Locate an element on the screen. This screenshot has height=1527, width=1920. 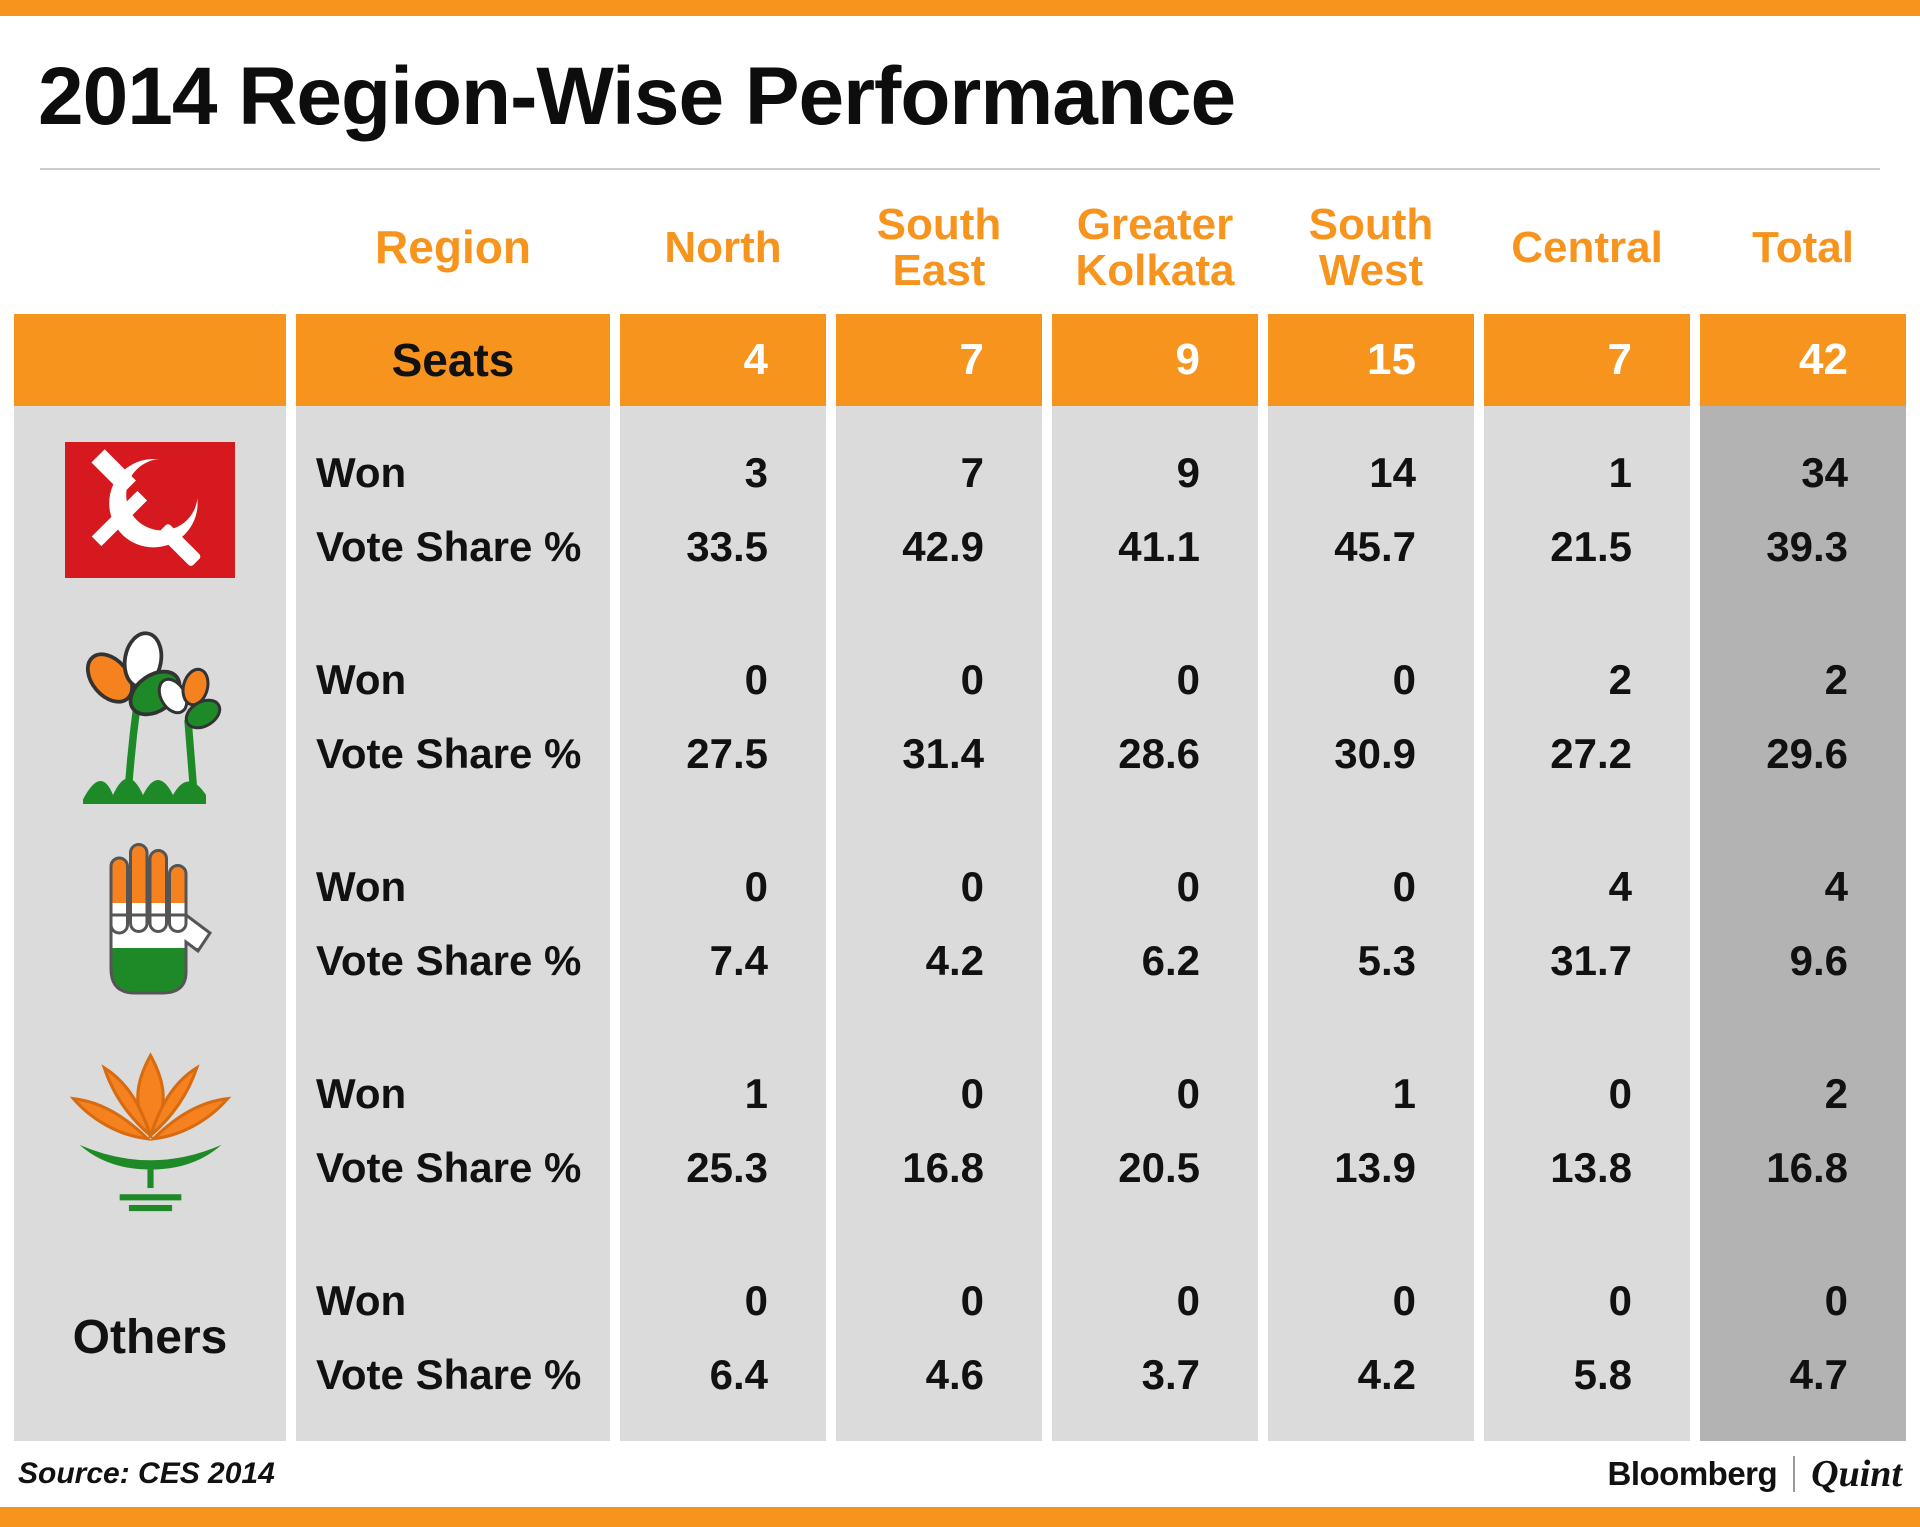
party-data-cell: 9 41.1 is located at coordinates (1155, 510).